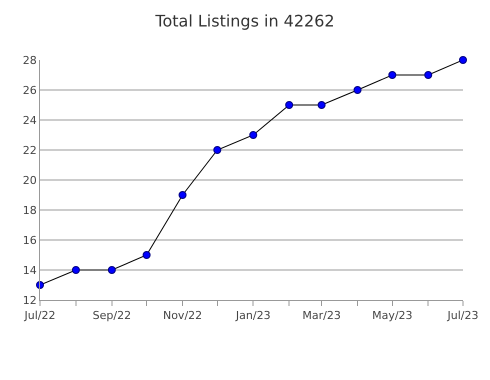 The image size is (490, 380). What do you see at coordinates (29, 60) in the screenshot?
I see `y-tick-label: 28` at bounding box center [29, 60].